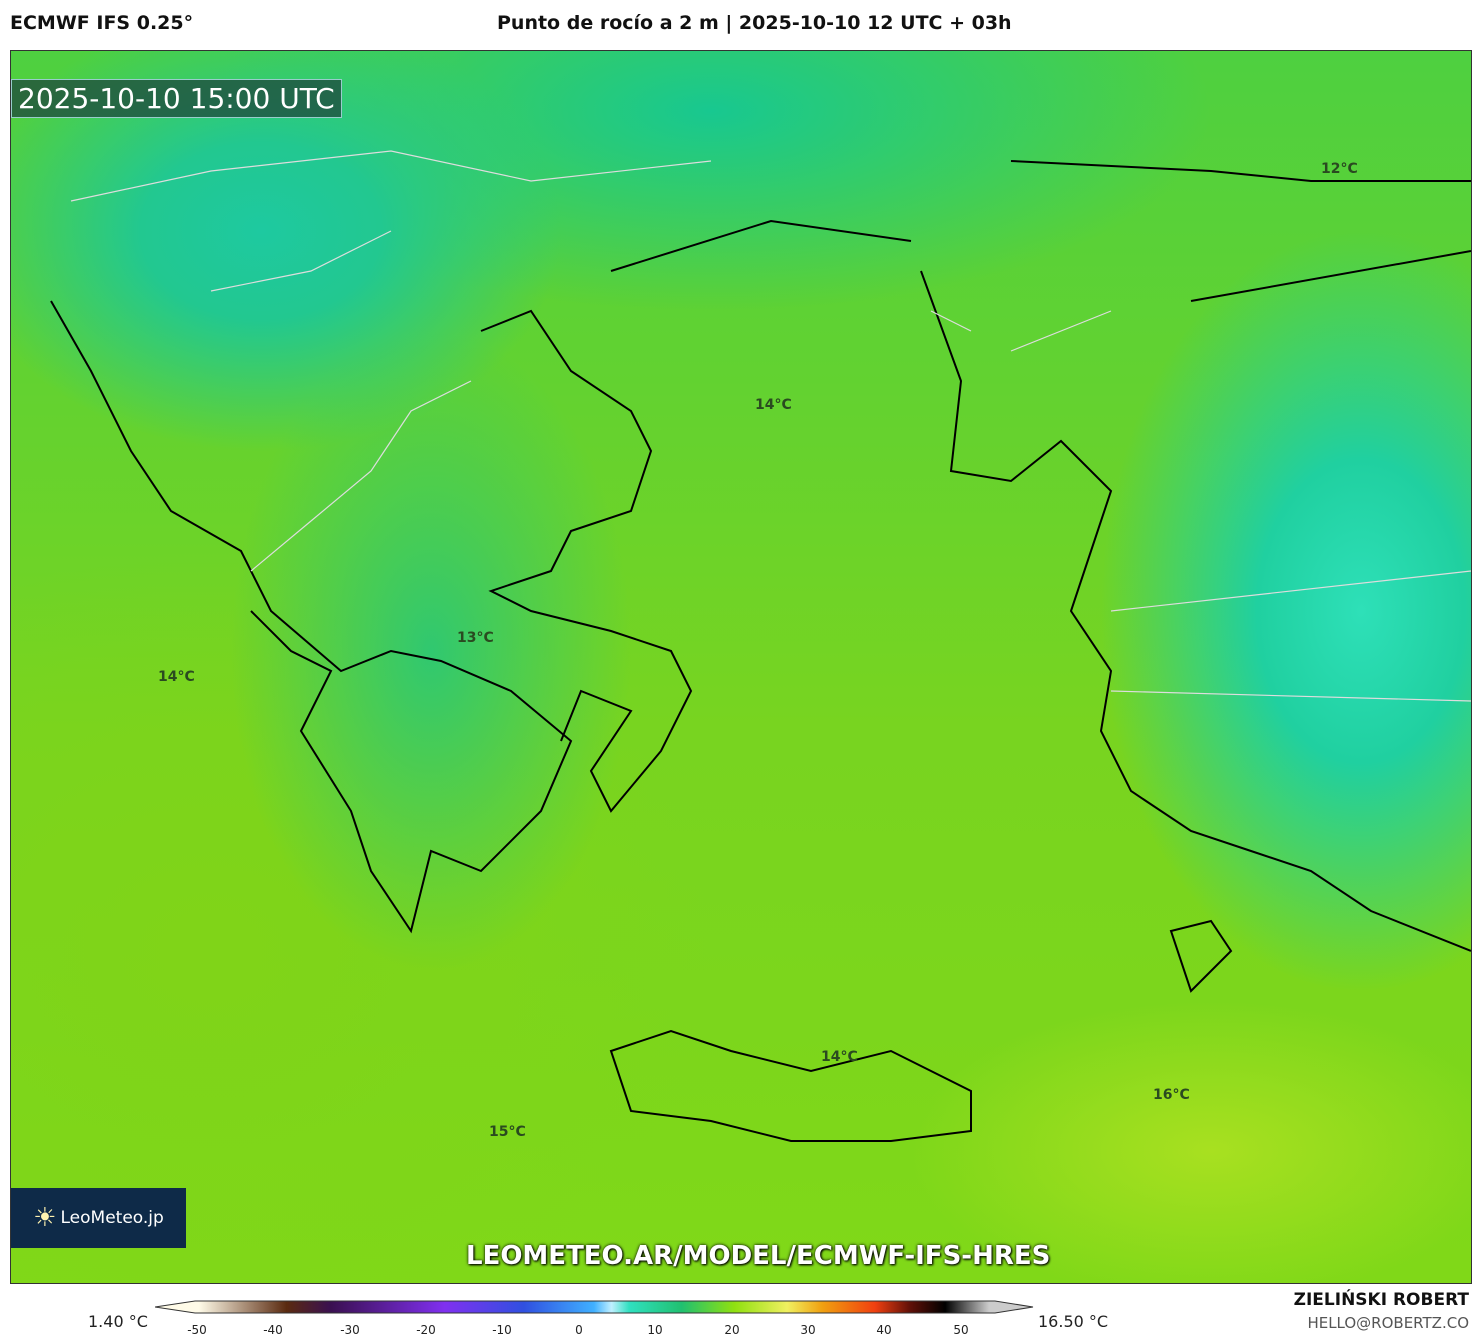  What do you see at coordinates (594, 1307) in the screenshot?
I see `colorbar` at bounding box center [594, 1307].